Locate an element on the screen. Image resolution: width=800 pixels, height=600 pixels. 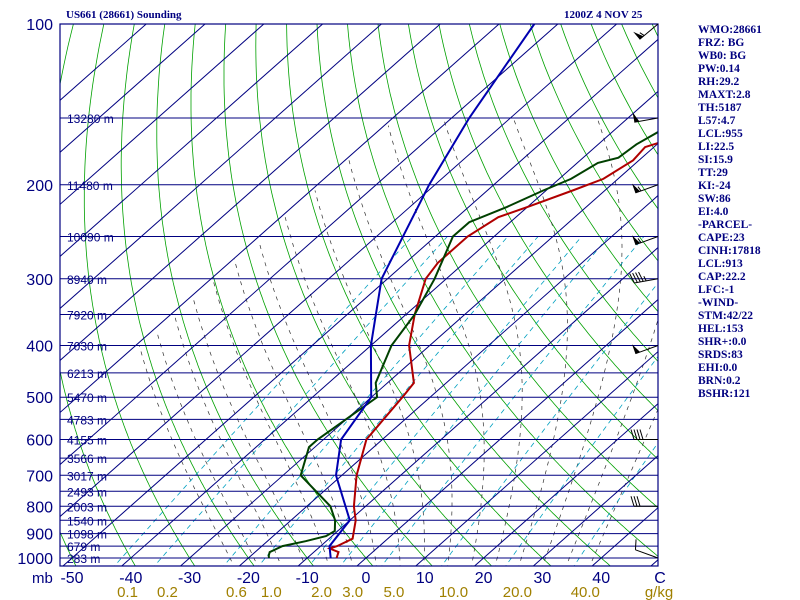
temperature-tick-label: 0 is located at coordinates (366, 578).